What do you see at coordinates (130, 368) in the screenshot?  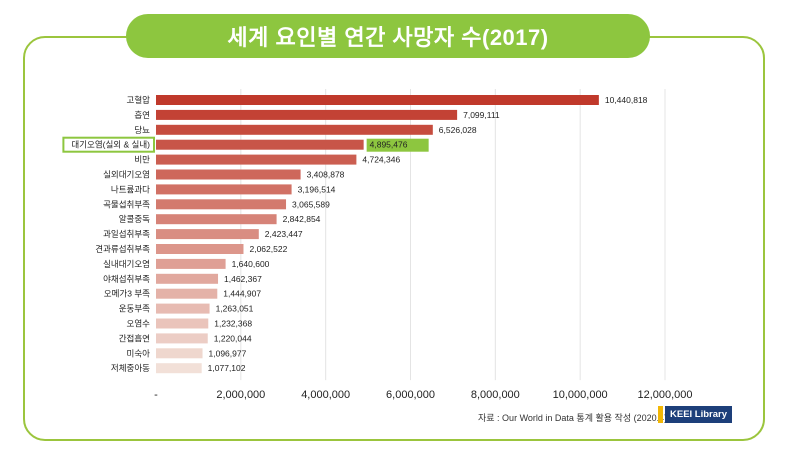 I see `category-label: 저체중아동` at bounding box center [130, 368].